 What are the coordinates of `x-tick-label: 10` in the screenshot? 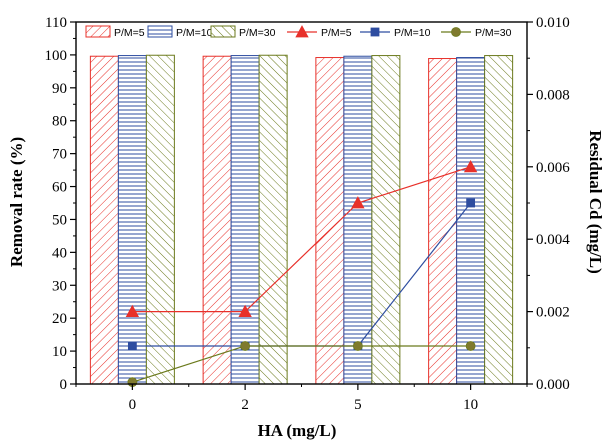 It's located at (470, 405).